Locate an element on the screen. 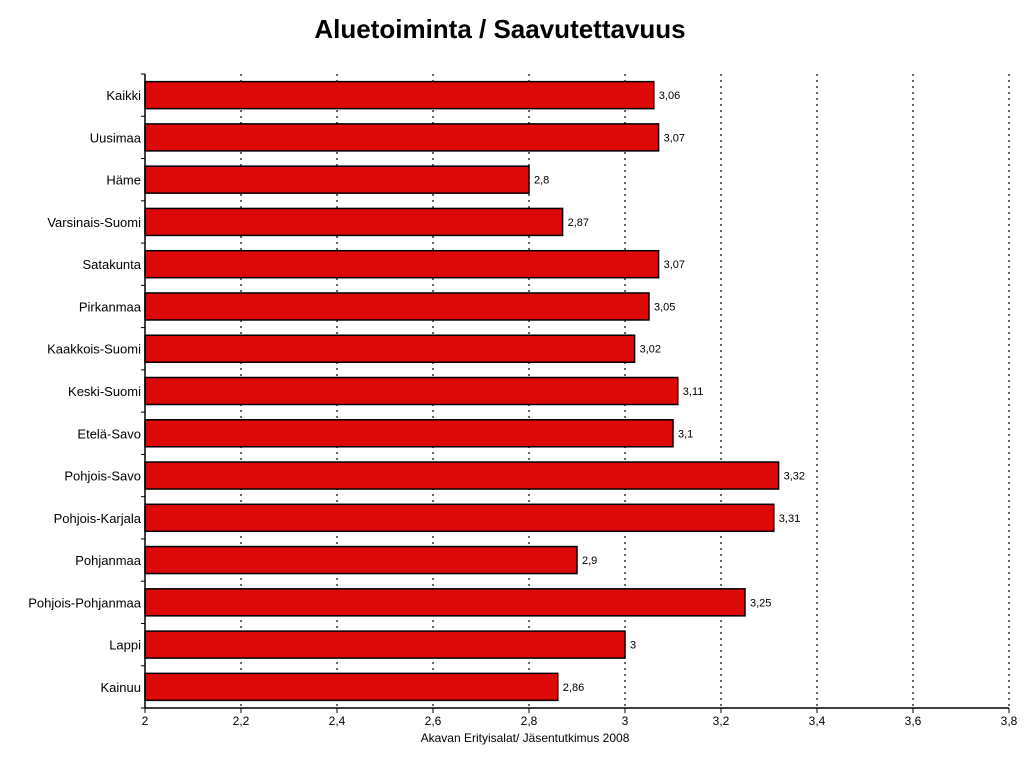 This screenshot has width=1024, height=768. data-label: 3,05 is located at coordinates (664, 307).